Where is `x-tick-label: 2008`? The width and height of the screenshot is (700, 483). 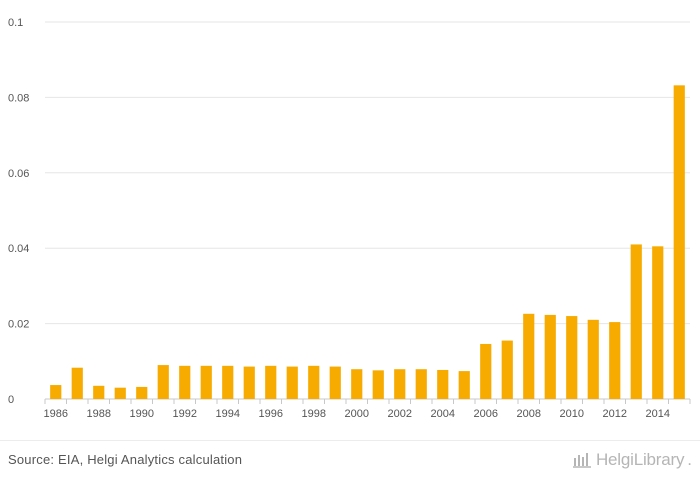 x-tick-label: 2008 is located at coordinates (529, 414).